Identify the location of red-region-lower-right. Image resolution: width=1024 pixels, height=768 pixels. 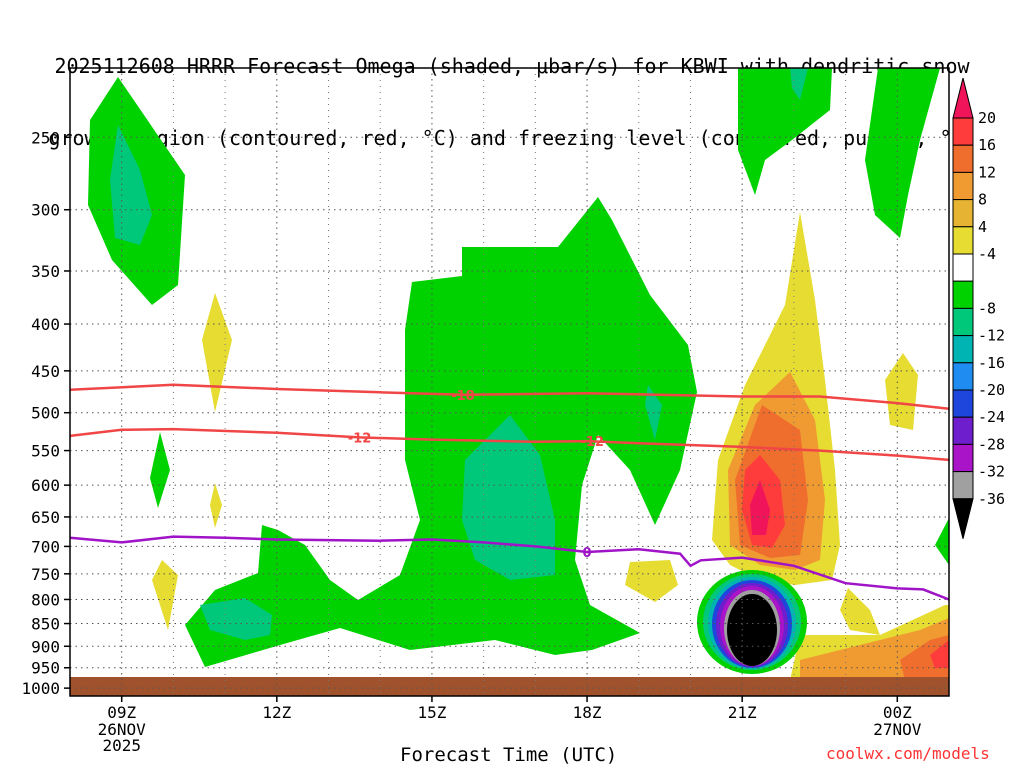
(939, 654).